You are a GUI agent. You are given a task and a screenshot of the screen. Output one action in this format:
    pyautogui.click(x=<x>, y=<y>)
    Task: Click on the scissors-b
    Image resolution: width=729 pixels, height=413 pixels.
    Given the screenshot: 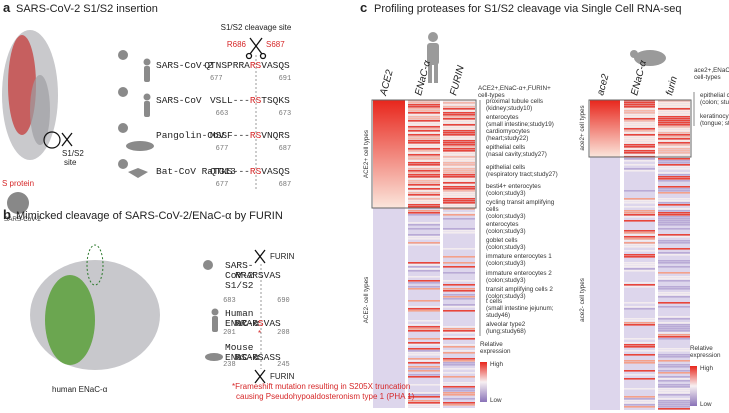 What is the action you would take?
    pyautogui.click(x=260, y=316)
    